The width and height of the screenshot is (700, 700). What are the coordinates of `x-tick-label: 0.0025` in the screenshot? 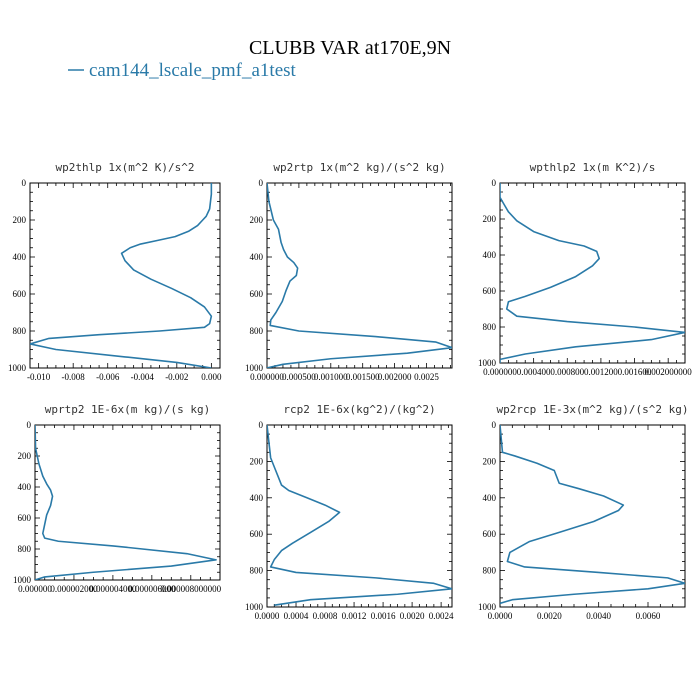 It's located at (426, 377).